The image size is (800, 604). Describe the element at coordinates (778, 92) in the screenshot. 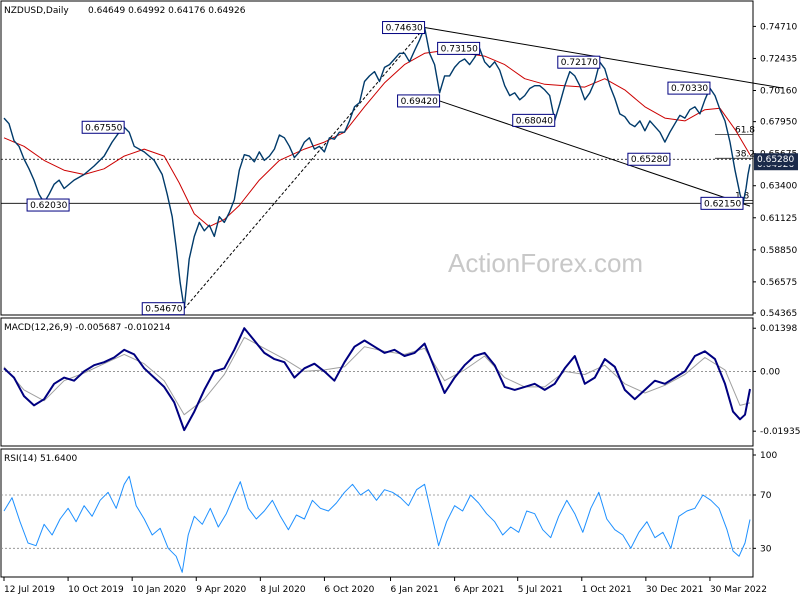

I see `price-axis-tick-label: 0.70160` at that location.